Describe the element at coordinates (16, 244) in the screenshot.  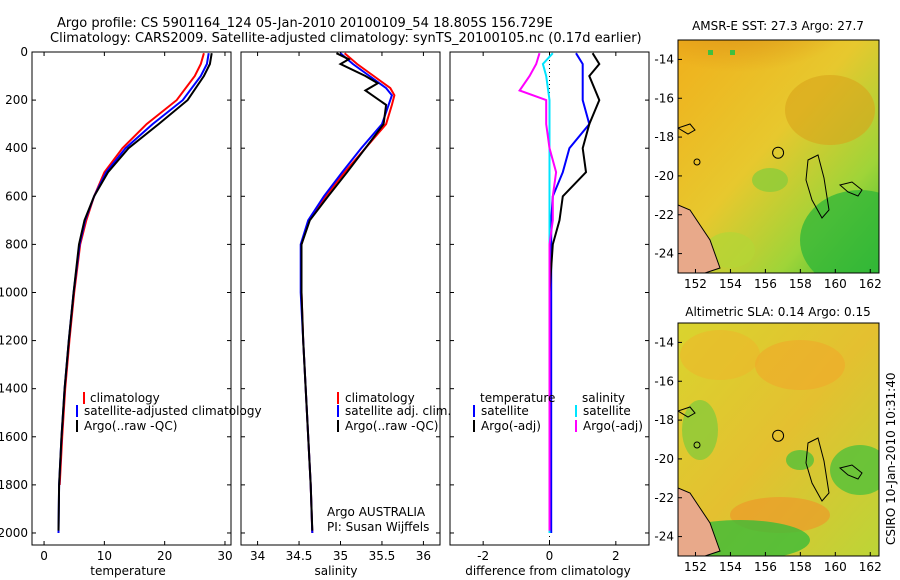
I see `y-tick-label: 800` at that location.